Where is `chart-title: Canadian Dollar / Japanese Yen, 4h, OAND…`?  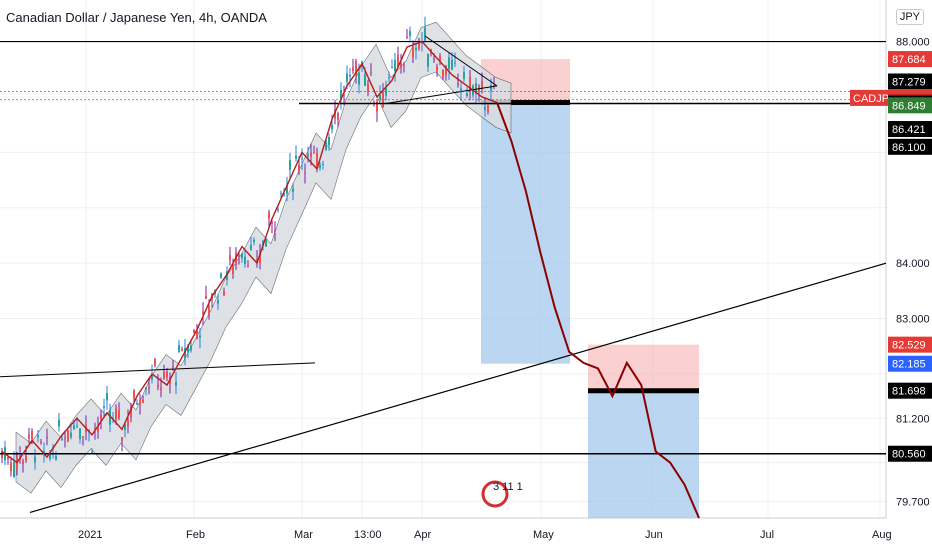
chart-title: Canadian Dollar / Japanese Yen, 4h, OAND… is located at coordinates (136, 17).